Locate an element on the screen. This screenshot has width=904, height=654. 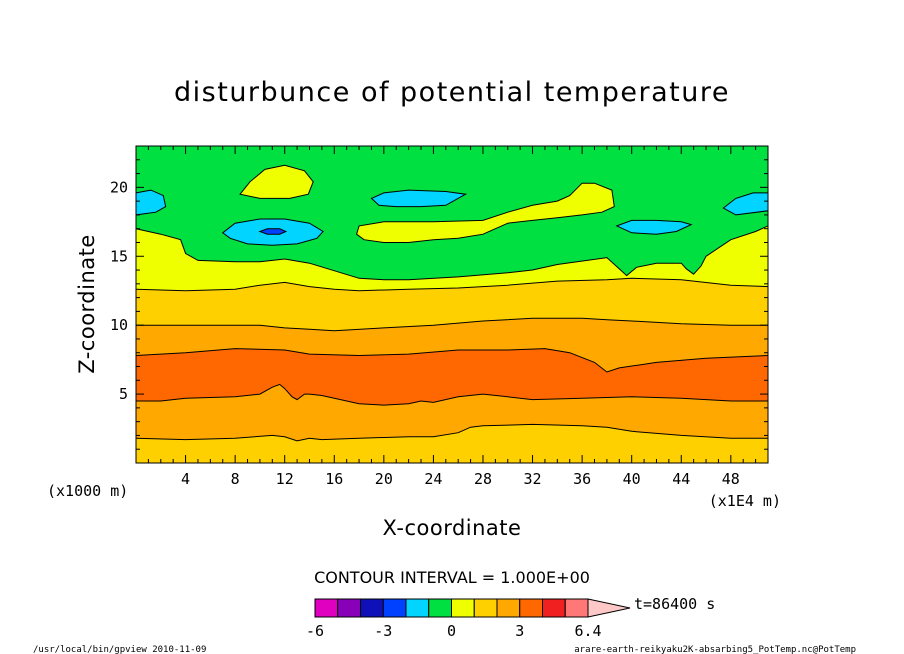
x-tick-label: 36 is located at coordinates (582, 479).